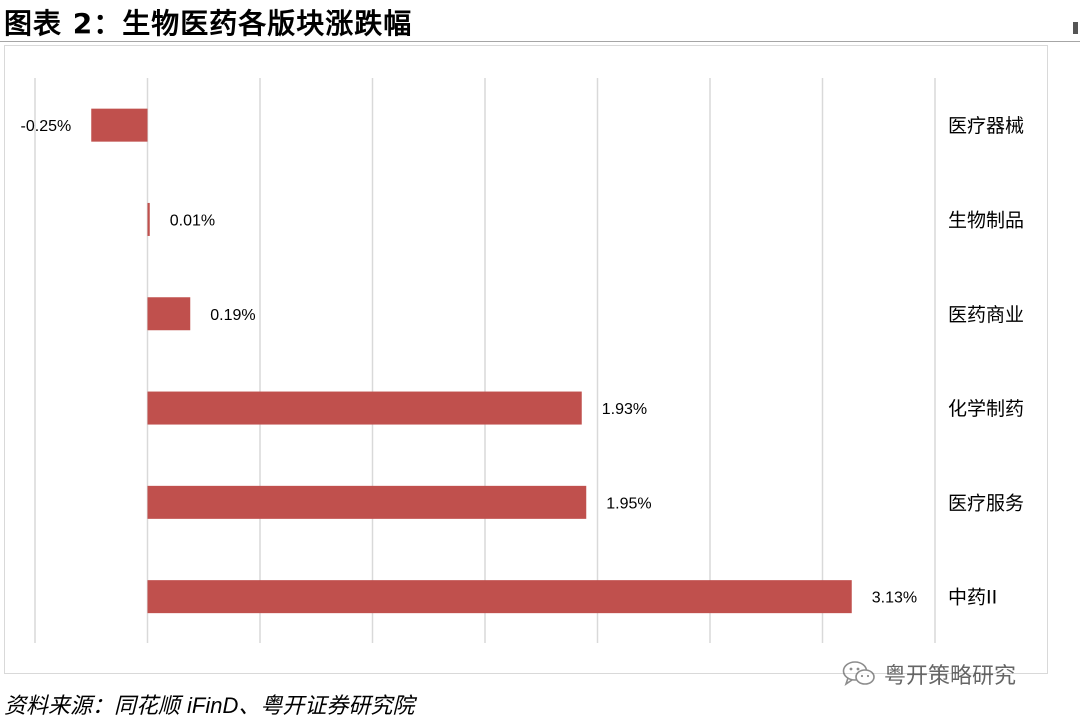  What do you see at coordinates (858, 673) in the screenshot?
I see `wechat-icon` at bounding box center [858, 673].